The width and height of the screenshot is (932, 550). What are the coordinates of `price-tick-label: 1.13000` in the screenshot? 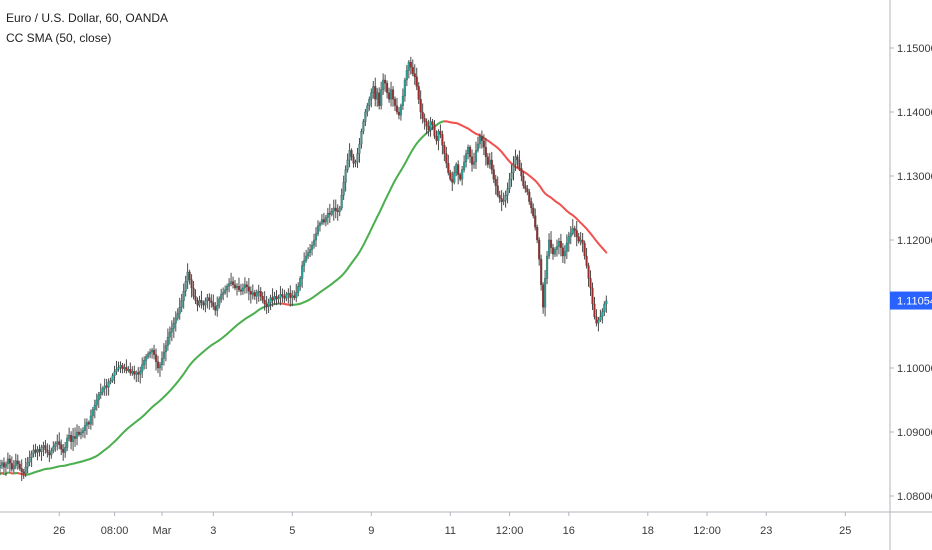 It's located at (914, 177).